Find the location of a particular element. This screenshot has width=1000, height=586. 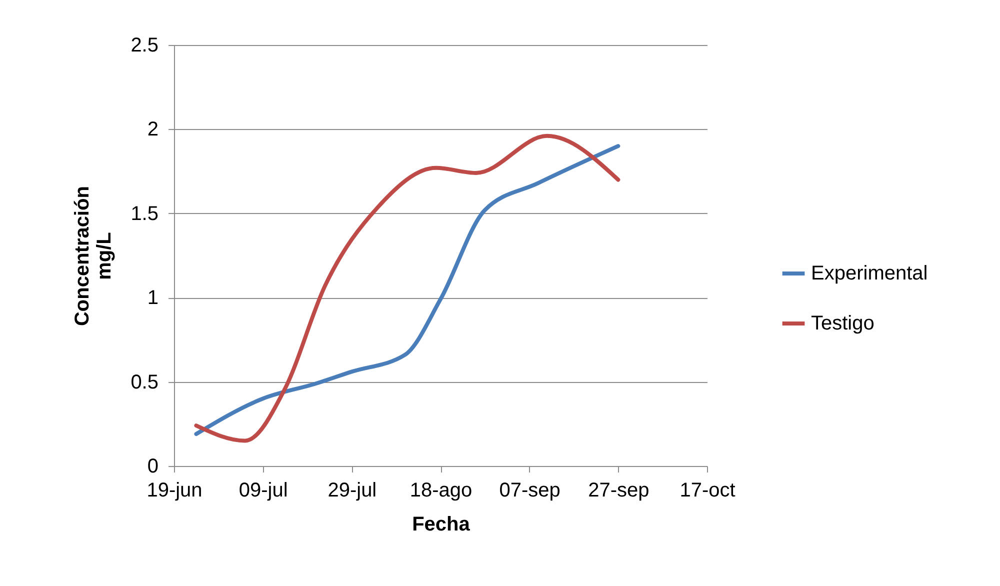

x-tick-label: 17-oct is located at coordinates (708, 491).